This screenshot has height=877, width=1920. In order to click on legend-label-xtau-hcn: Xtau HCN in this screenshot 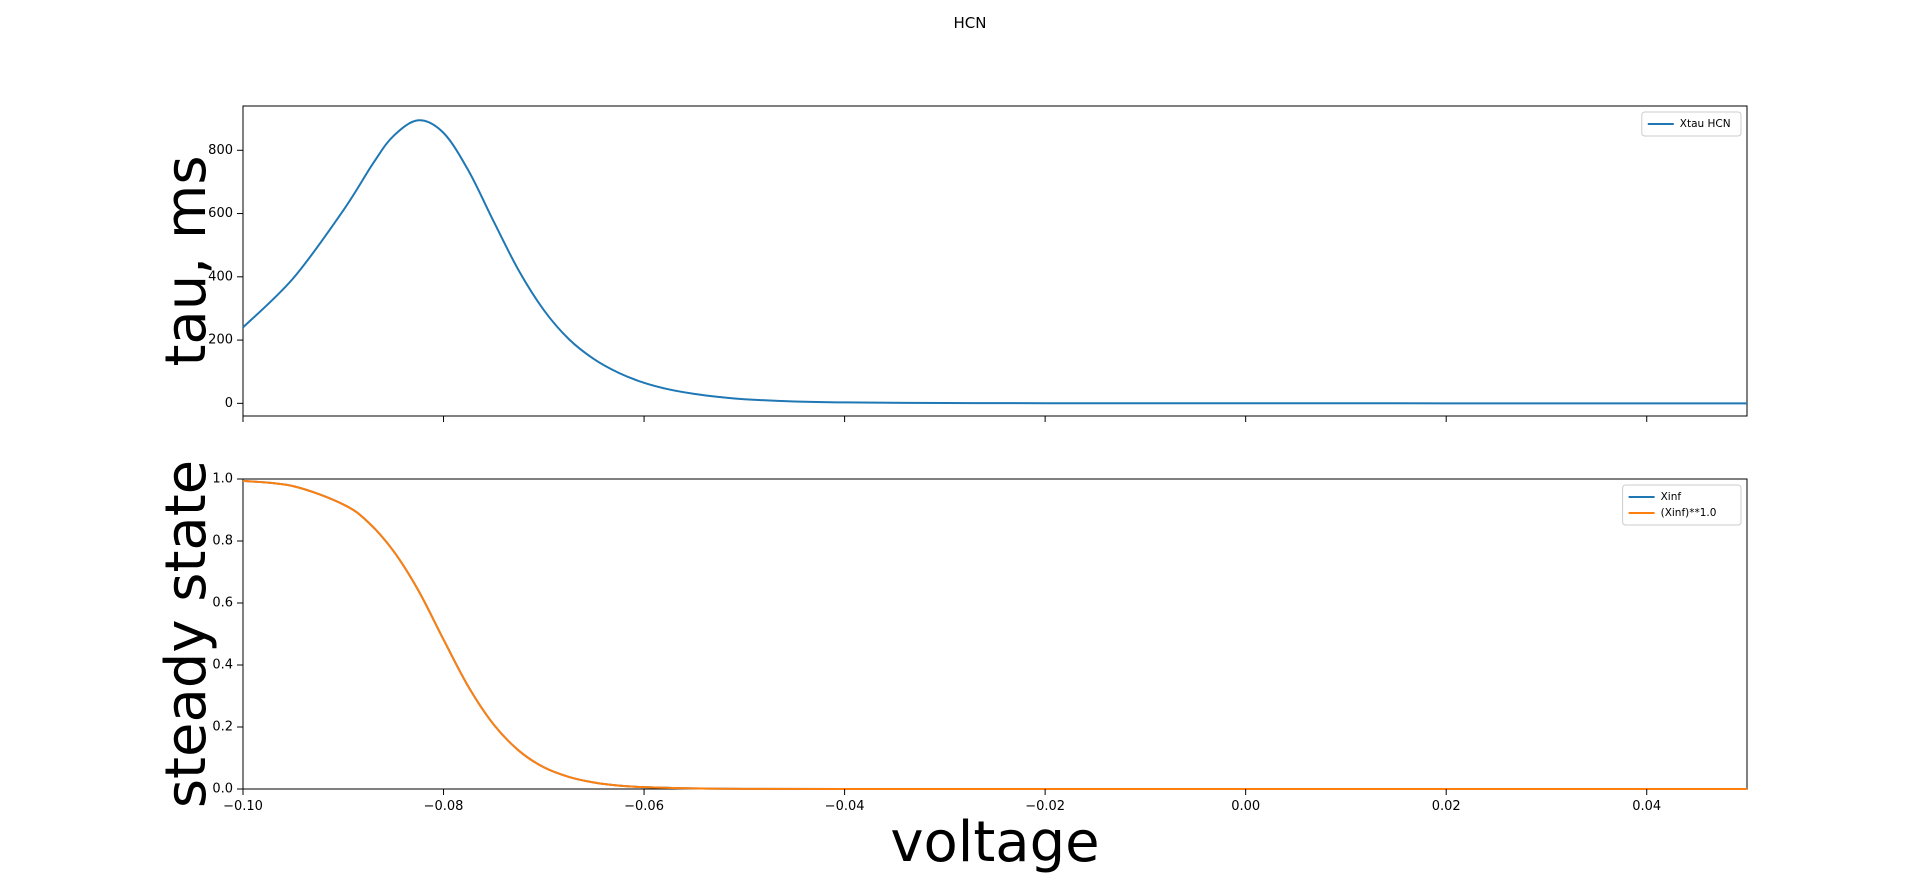, I will do `click(1705, 124)`.